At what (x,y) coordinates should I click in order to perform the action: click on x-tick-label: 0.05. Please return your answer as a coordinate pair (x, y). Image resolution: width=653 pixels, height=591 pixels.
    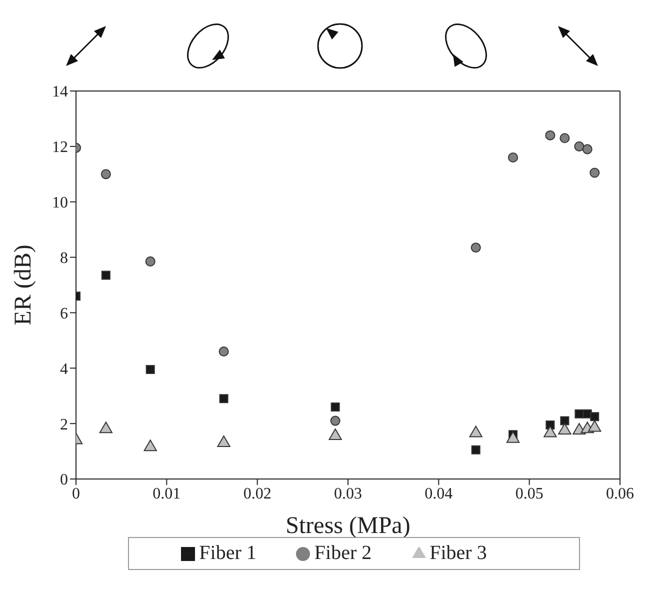
    Looking at the image, I should click on (529, 493).